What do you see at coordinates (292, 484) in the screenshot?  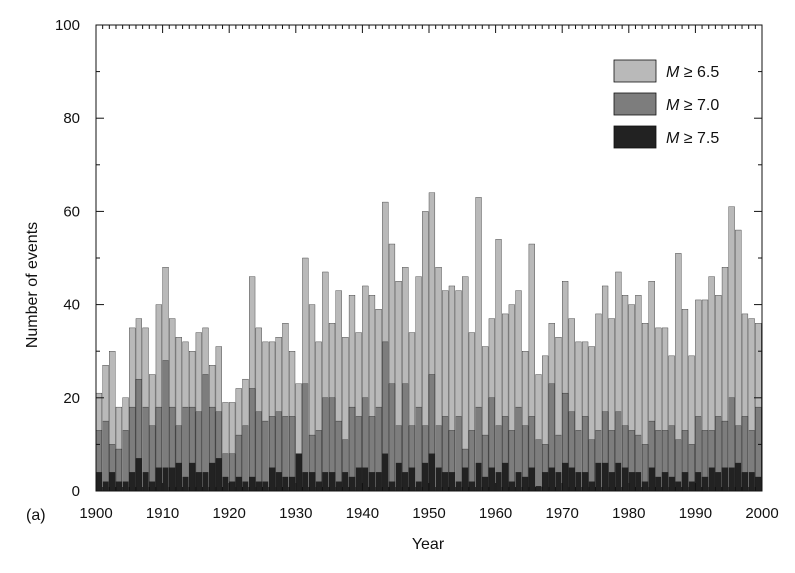 I see `bar-2-1929` at bounding box center [292, 484].